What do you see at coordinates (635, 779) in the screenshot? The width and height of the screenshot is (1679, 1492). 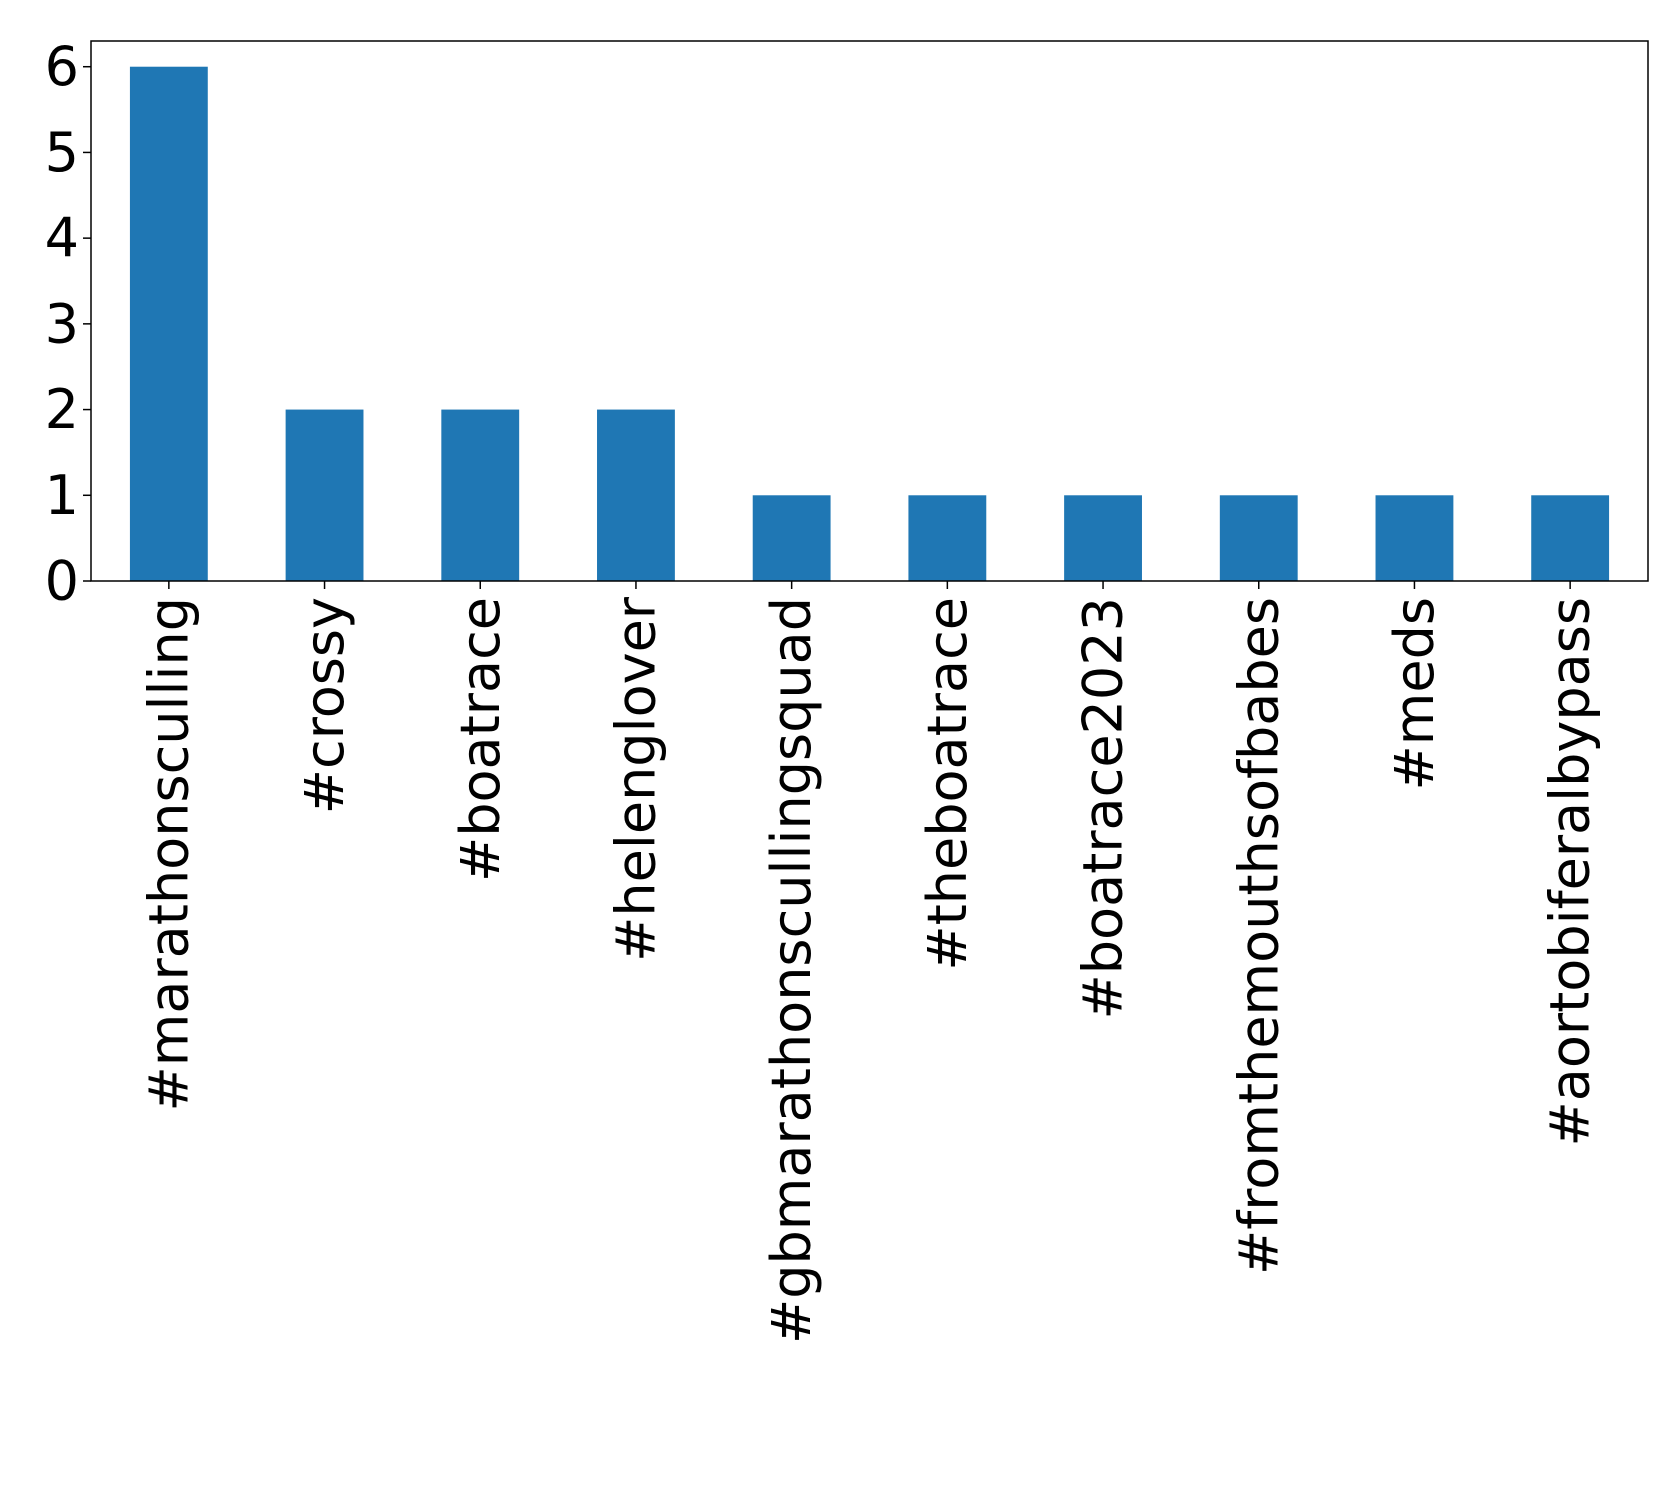 I see `x-tick-label: #helenglover` at bounding box center [635, 779].